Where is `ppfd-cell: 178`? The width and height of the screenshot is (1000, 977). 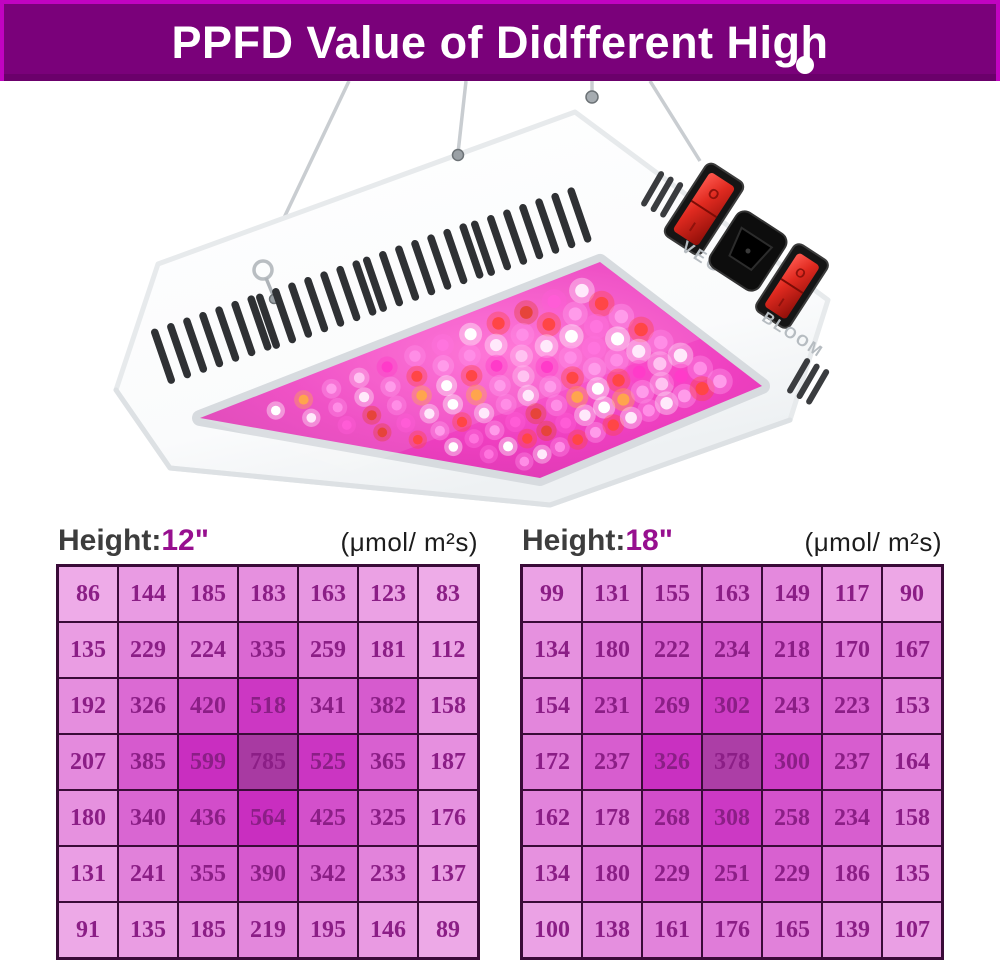
ppfd-cell: 178 is located at coordinates (612, 818).